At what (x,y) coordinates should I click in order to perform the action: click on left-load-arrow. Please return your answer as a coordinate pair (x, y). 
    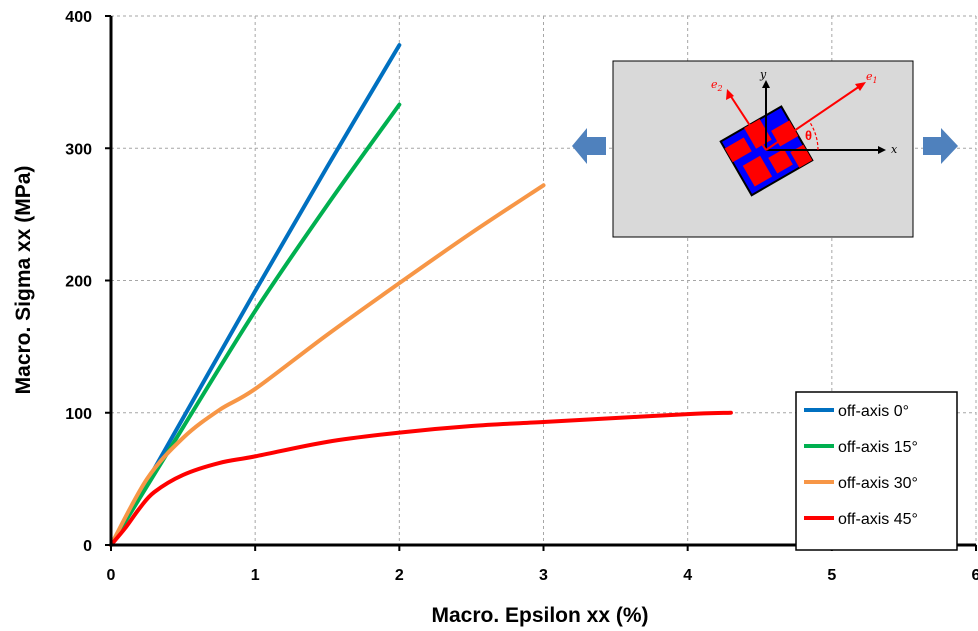
    Looking at the image, I should click on (589, 146).